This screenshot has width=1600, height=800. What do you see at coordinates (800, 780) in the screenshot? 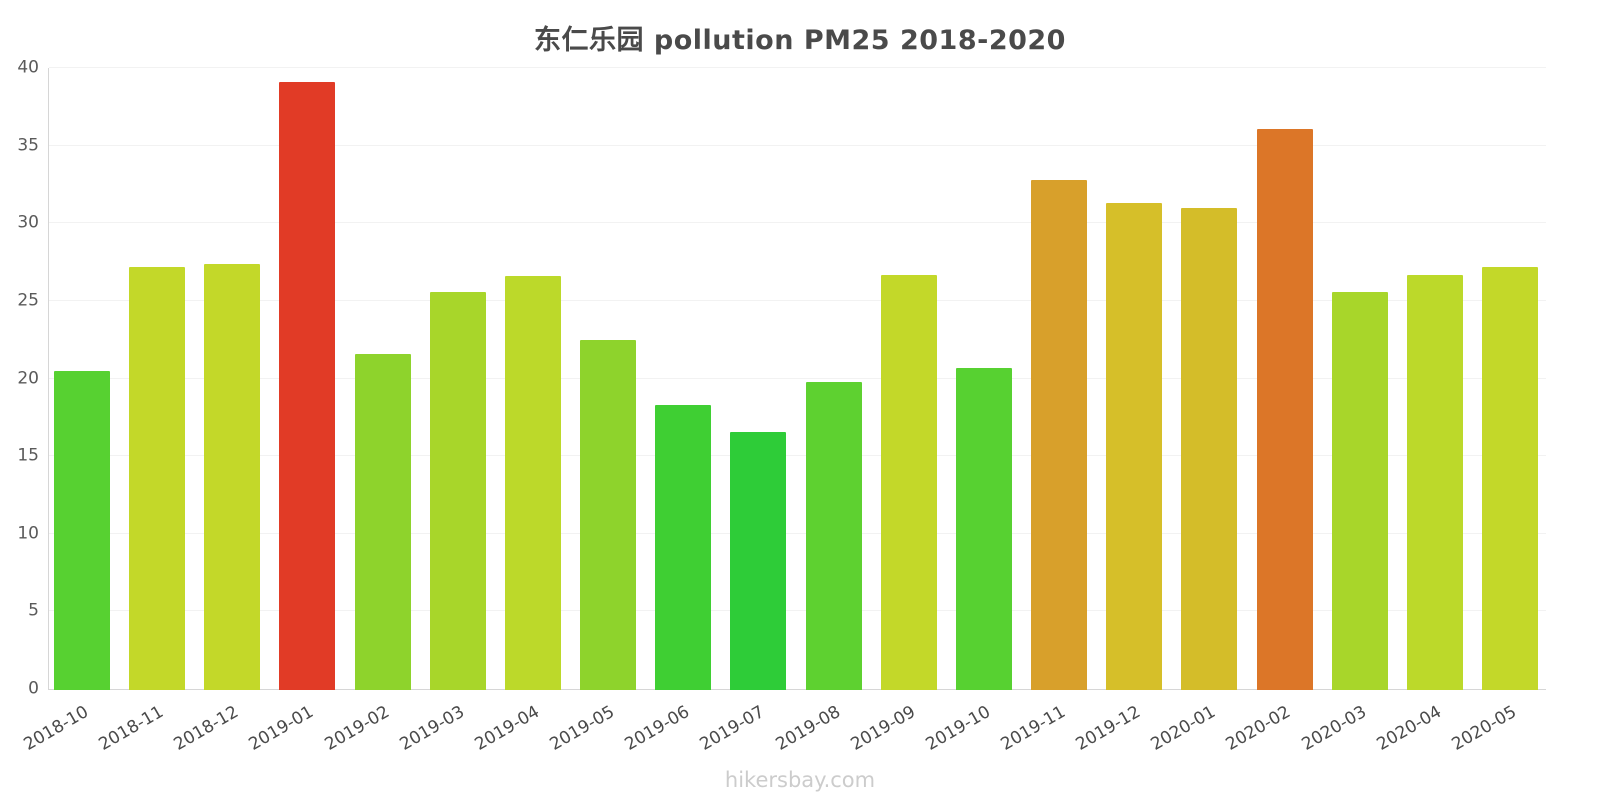
I see `watermark: hikersbay.com` at bounding box center [800, 780].